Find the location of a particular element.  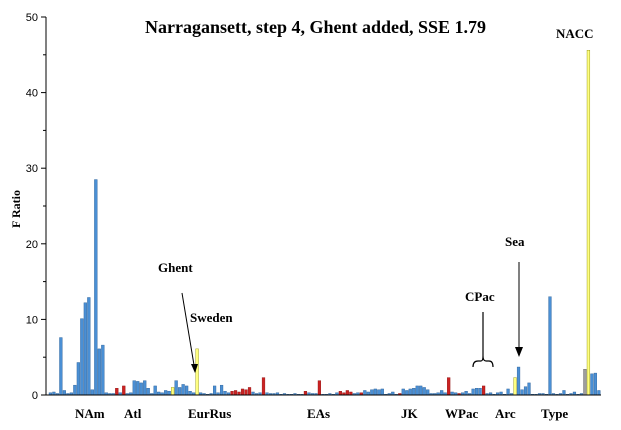

annotation-cpac: CPac is located at coordinates (480, 296).